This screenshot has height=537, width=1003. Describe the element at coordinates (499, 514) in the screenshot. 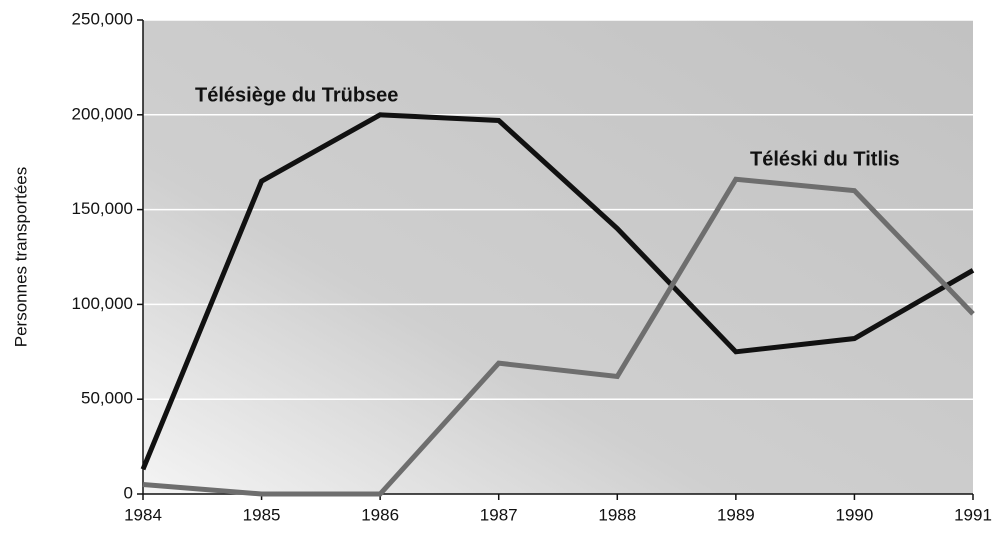

I see `x-tick-label: 1987` at that location.